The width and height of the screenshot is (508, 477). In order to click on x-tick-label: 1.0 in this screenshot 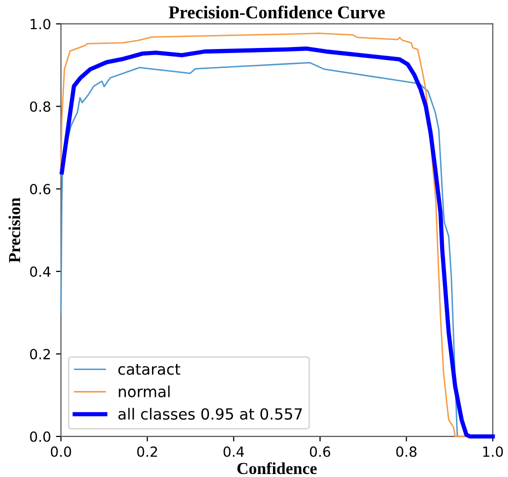, I will do `click(493, 451)`.